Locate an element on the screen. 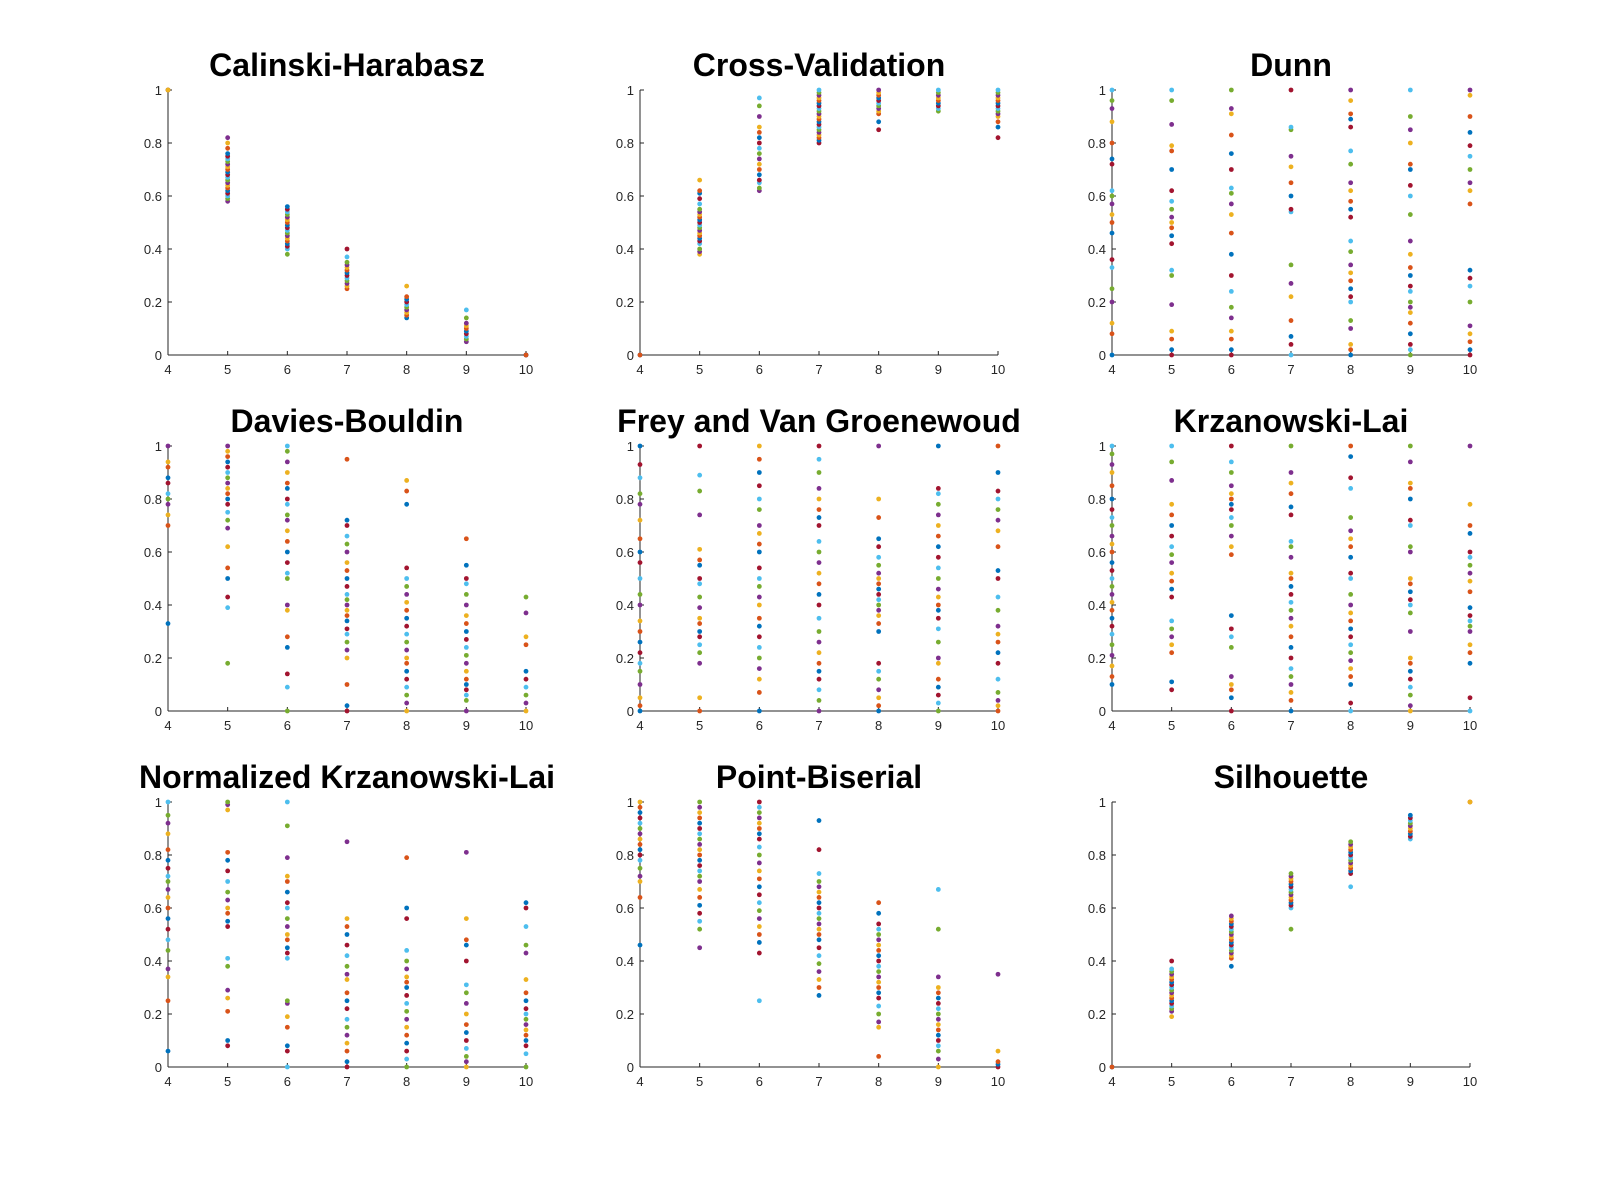 The height and width of the screenshot is (1186, 1609). y-tick-label: 0 is located at coordinates (630, 1067).